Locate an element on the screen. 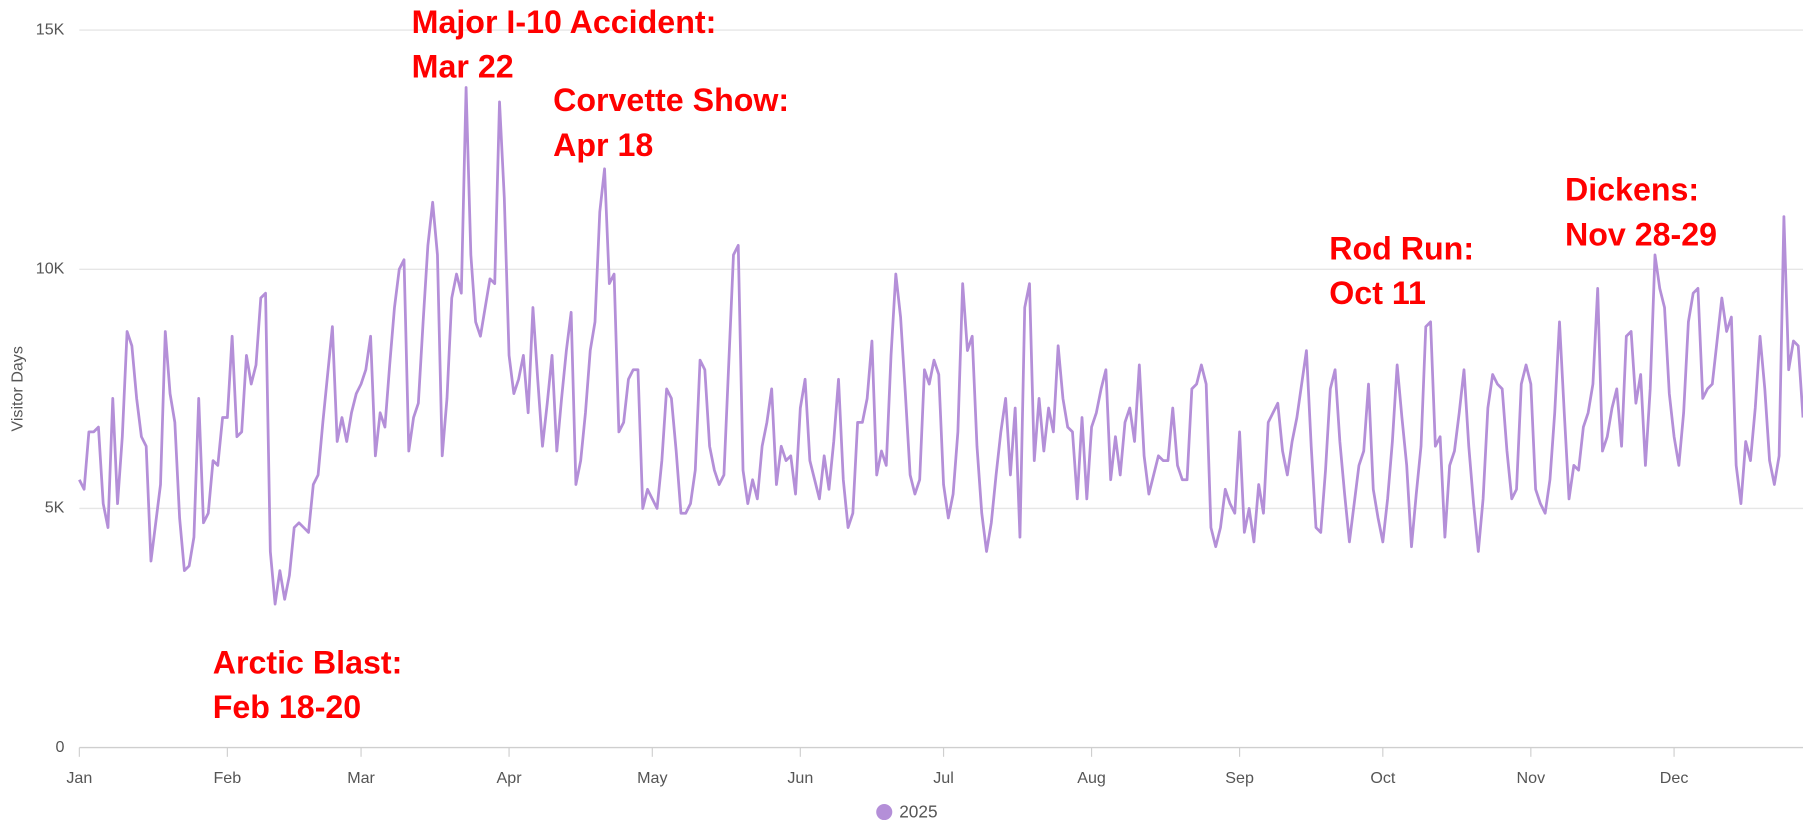 The height and width of the screenshot is (826, 1803). x-tick-label: Apr is located at coordinates (510, 778).